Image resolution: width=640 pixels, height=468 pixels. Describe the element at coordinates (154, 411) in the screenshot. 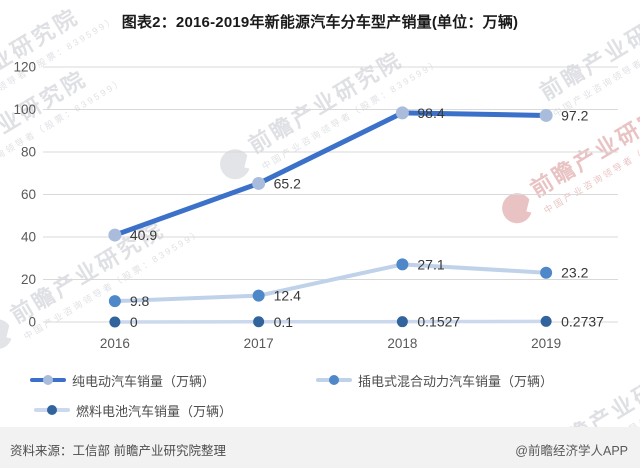

I see `legend-label: 燃料电池汽车销量（万辆）` at that location.